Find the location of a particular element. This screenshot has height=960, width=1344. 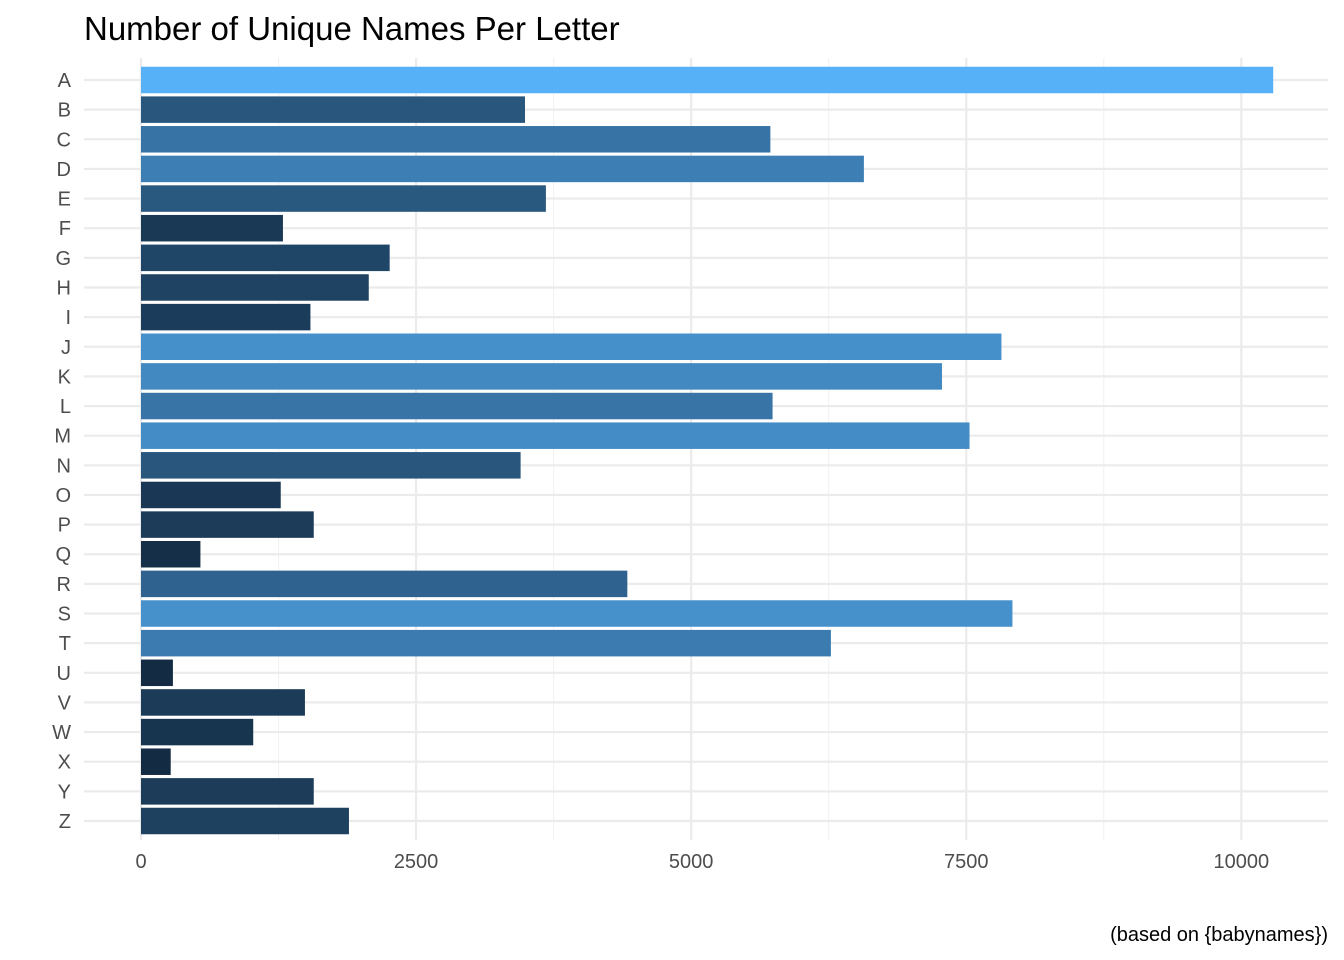

y-tick-label: U is located at coordinates (64, 674).